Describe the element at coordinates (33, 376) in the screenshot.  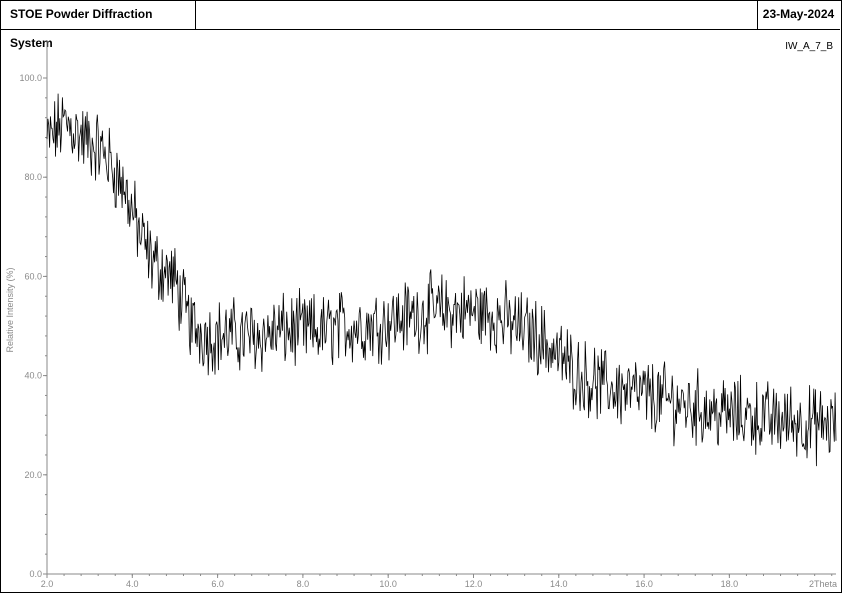
I see `y-tick-label: 40.0` at that location.